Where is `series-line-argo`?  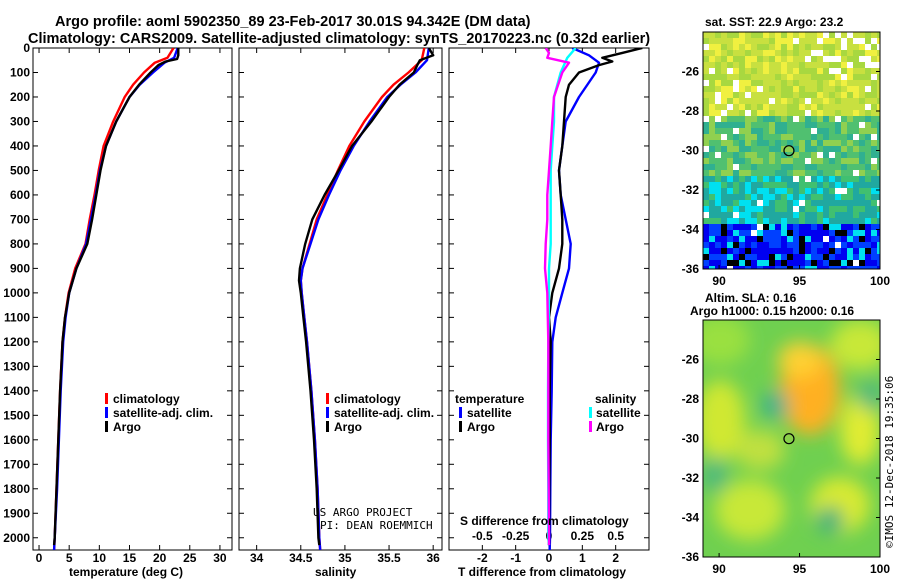 series-line-argo is located at coordinates (116, 297).